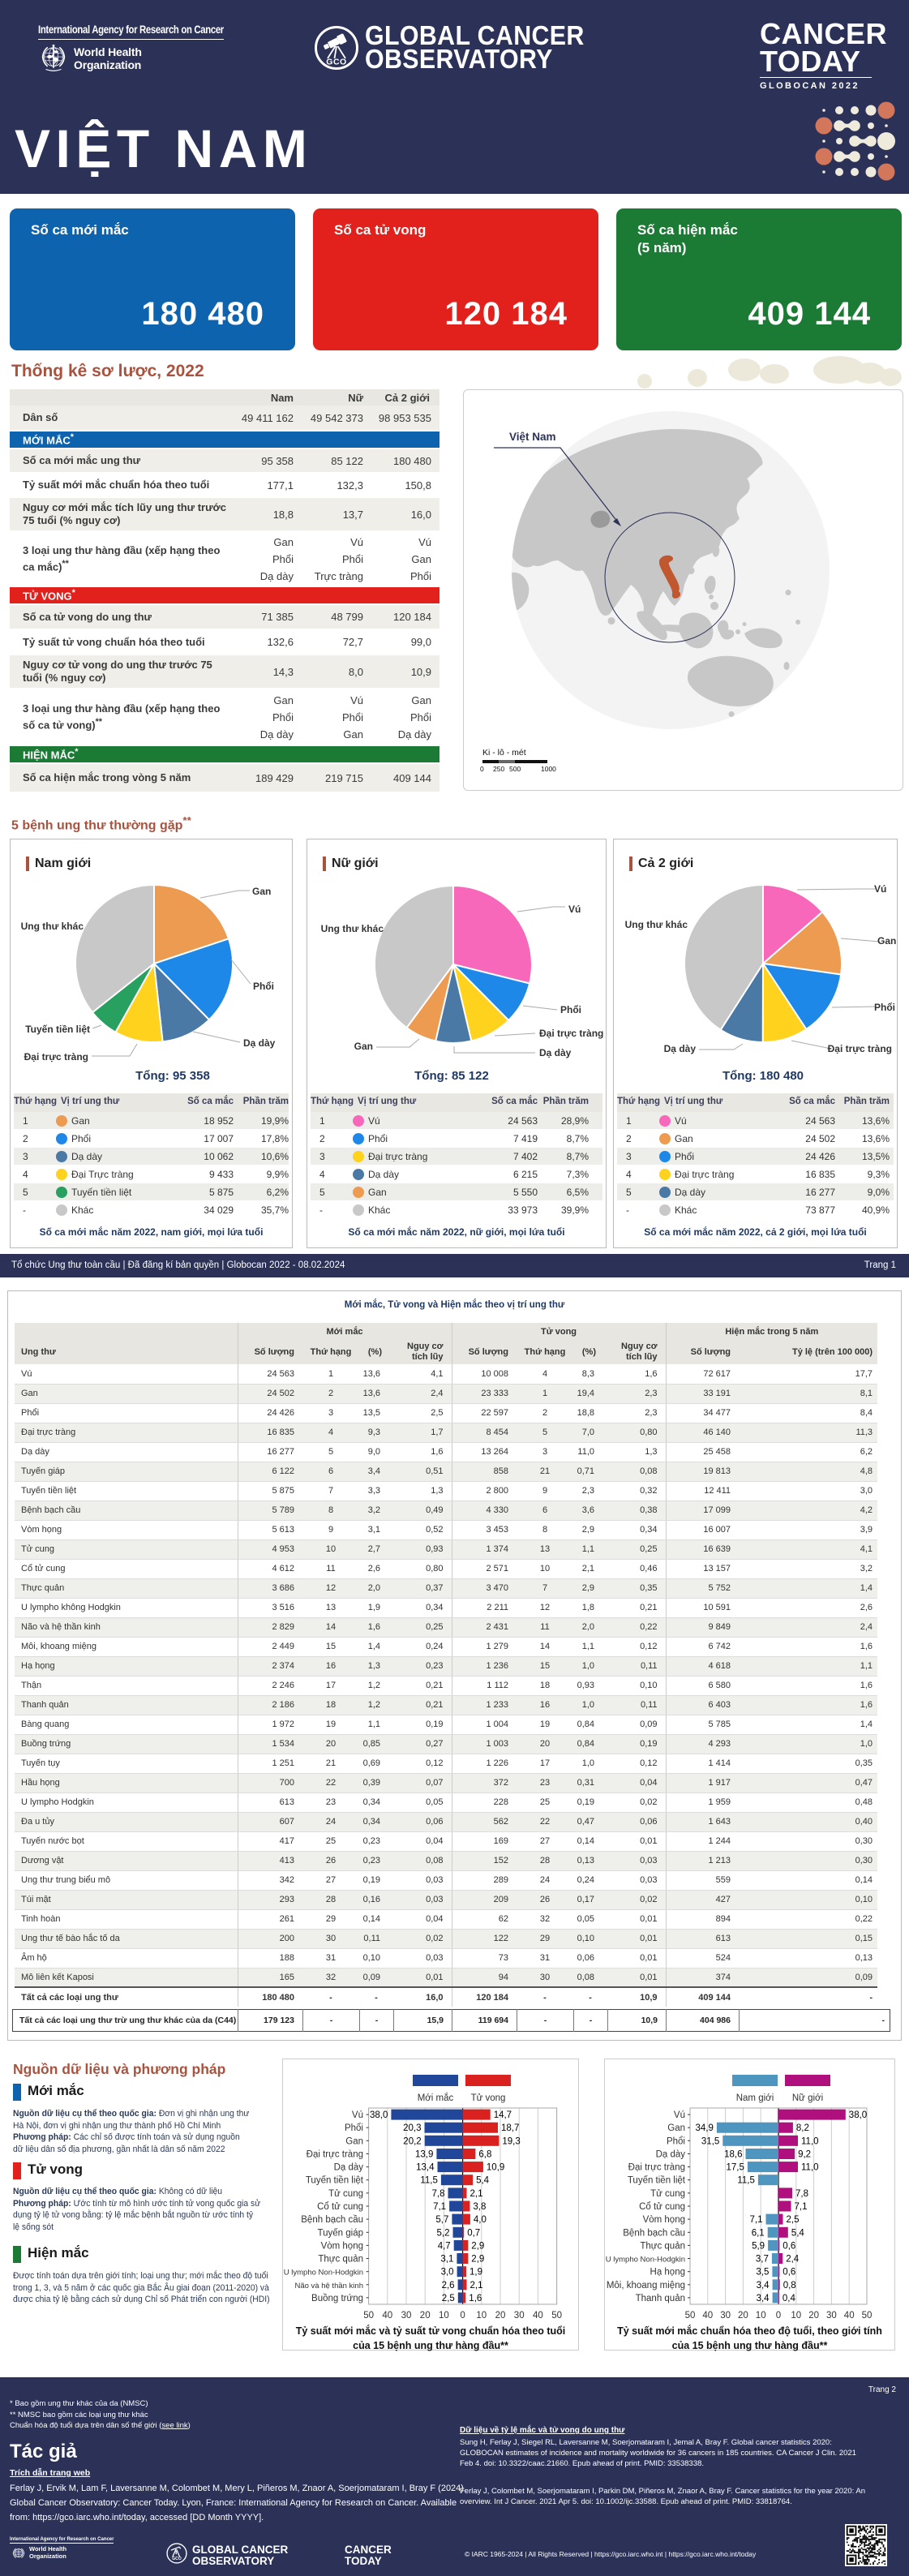 The width and height of the screenshot is (909, 2576). What do you see at coordinates (705, 2128) in the screenshot?
I see `svg-text: 34,9` at bounding box center [705, 2128].